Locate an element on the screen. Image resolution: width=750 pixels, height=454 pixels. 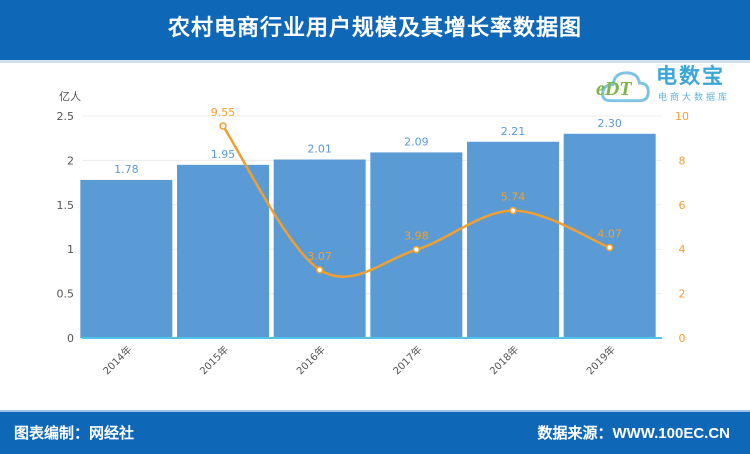
logo: eDT 电数宝 电商大数据库 is located at coordinates (671, 86).